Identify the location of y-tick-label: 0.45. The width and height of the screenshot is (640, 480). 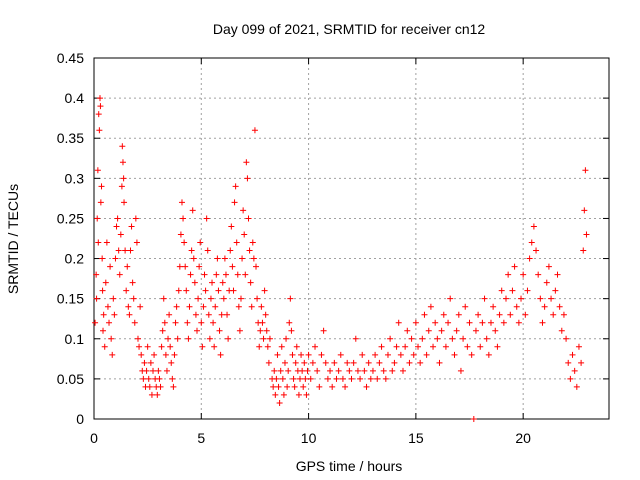
(70, 58).